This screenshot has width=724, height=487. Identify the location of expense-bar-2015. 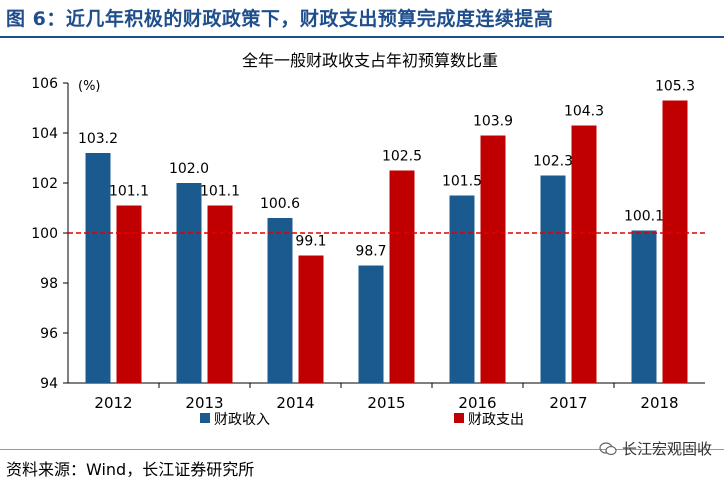
(402, 276).